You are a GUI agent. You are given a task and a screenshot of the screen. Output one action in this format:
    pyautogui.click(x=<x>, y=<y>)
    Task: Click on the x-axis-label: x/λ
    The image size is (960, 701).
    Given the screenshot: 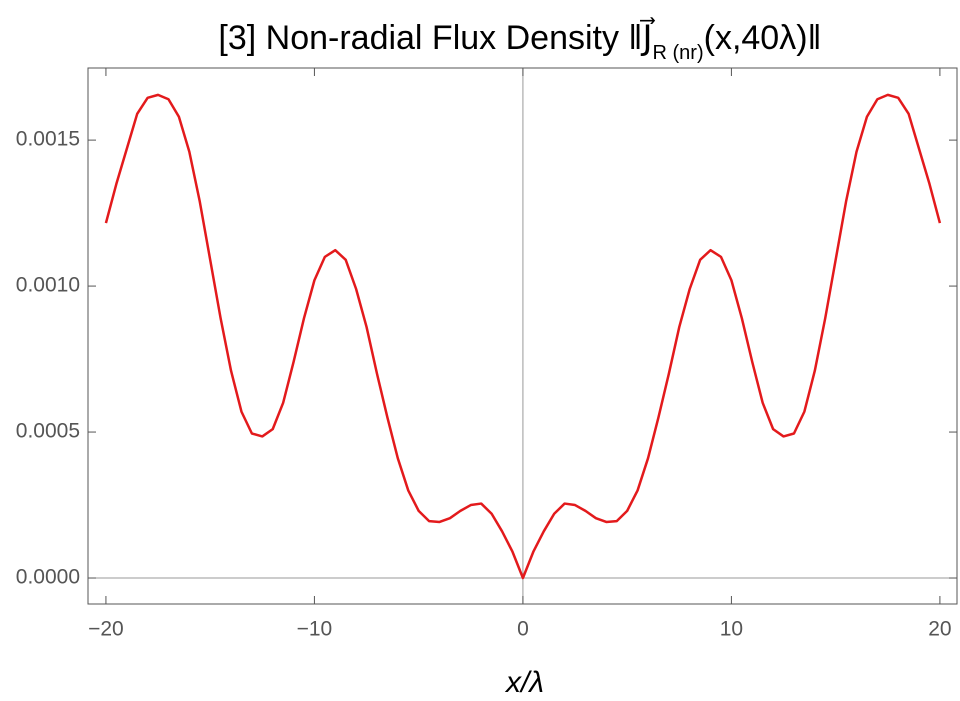 What is the action you would take?
    pyautogui.click(x=524, y=682)
    